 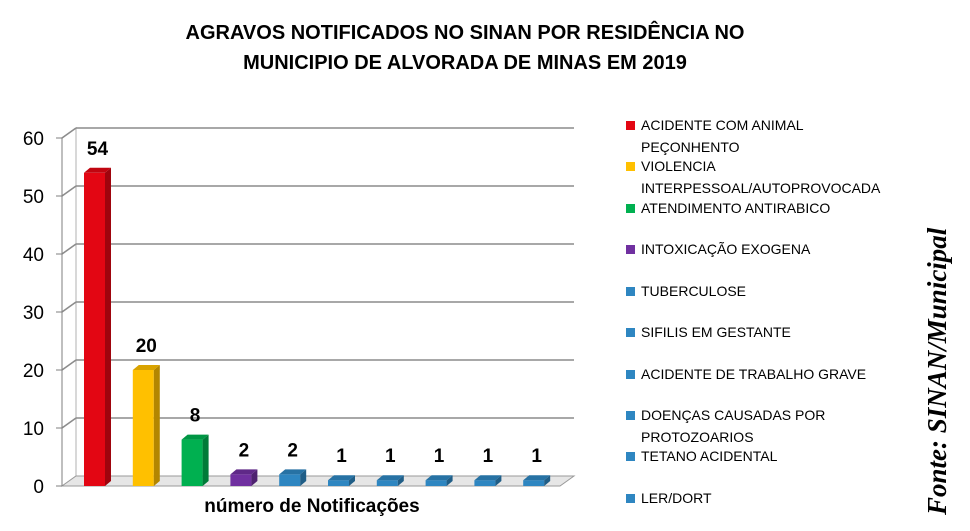 What do you see at coordinates (937, 371) in the screenshot?
I see `source-text: Fonte: SINAN/Municipal` at bounding box center [937, 371].